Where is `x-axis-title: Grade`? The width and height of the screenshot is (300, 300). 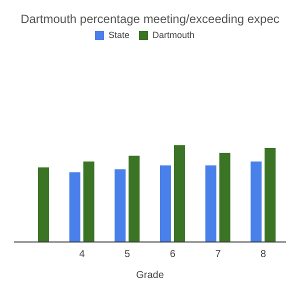
x-axis-title: Grade is located at coordinates (150, 275).